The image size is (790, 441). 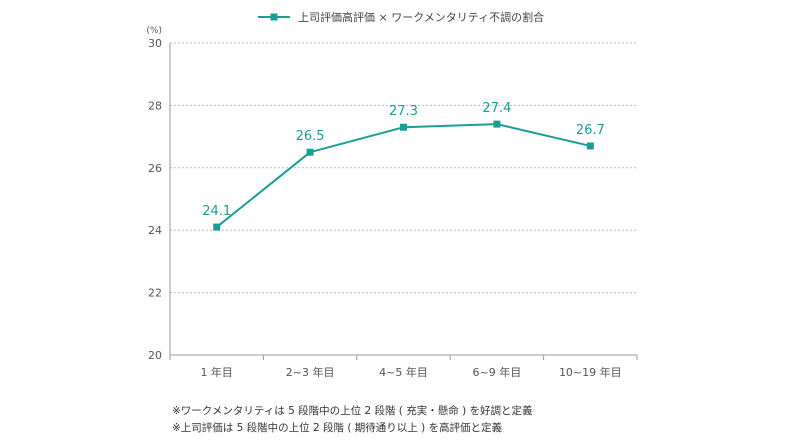 I want to click on chart-legend: 上司評価高評価 × ワークメンタリティ不調の割合, so click(x=401, y=17).